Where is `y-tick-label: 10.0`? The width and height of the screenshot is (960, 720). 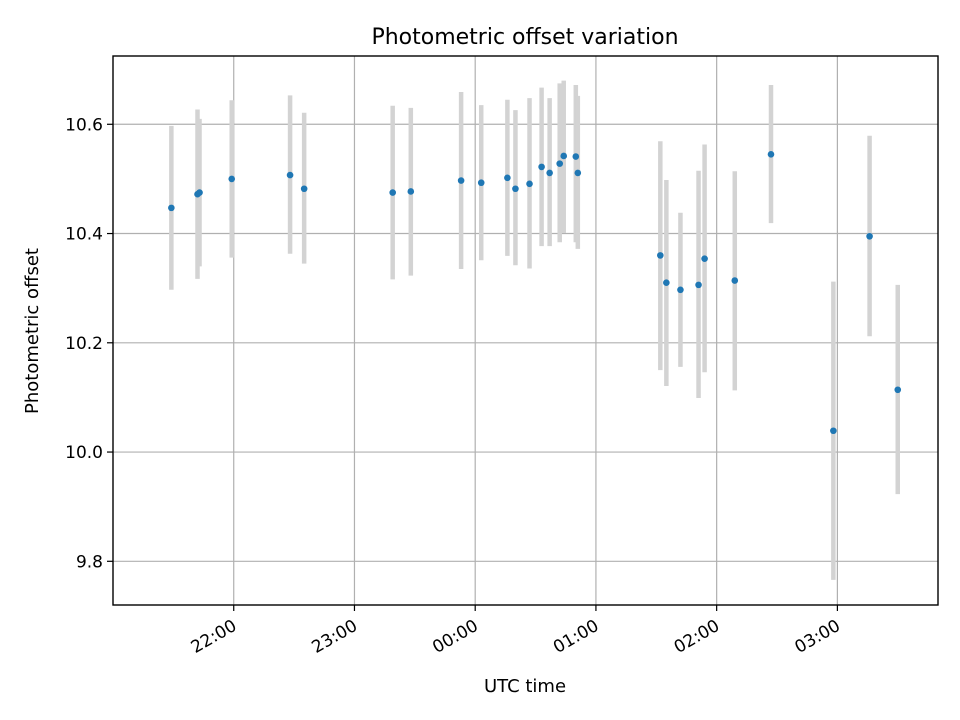
y-tick-label: 10.0 is located at coordinates (84, 453).